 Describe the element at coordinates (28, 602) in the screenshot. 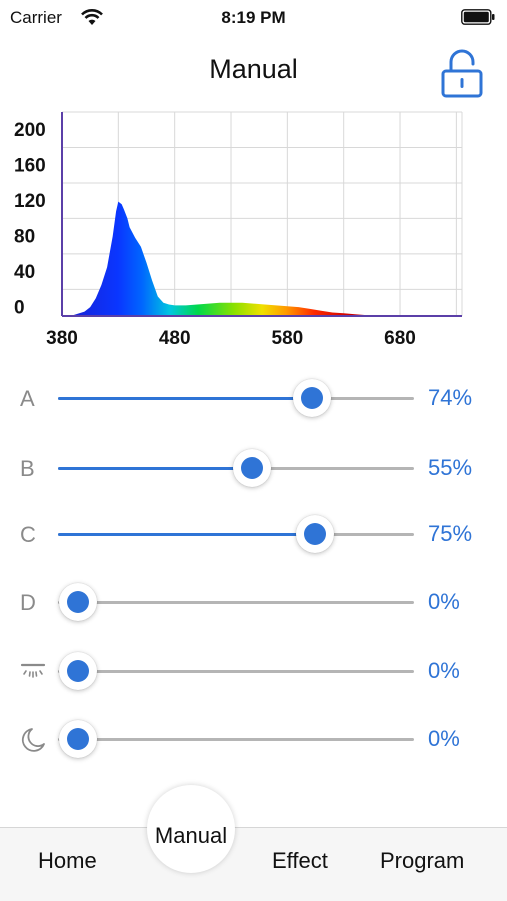

I see `slider-label: D` at that location.